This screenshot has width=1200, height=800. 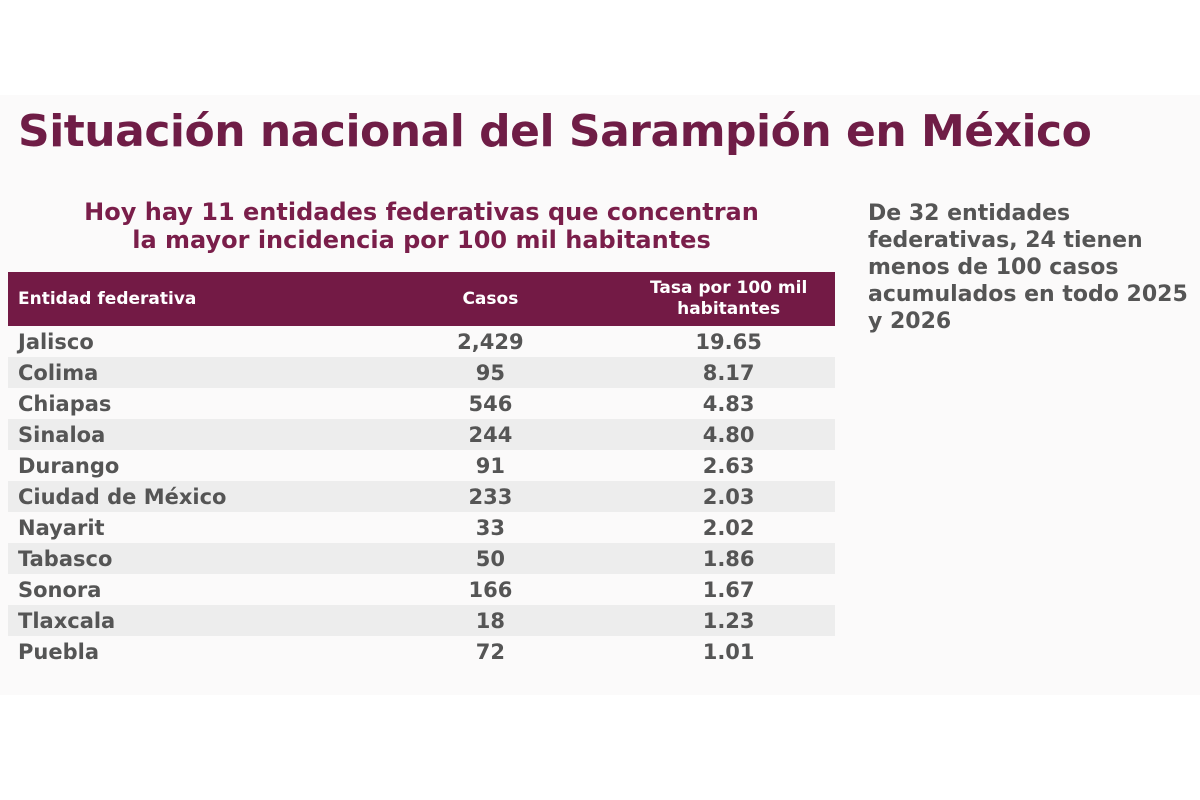 I want to click on cell-tasa: 1.86, so click(x=708, y=558).